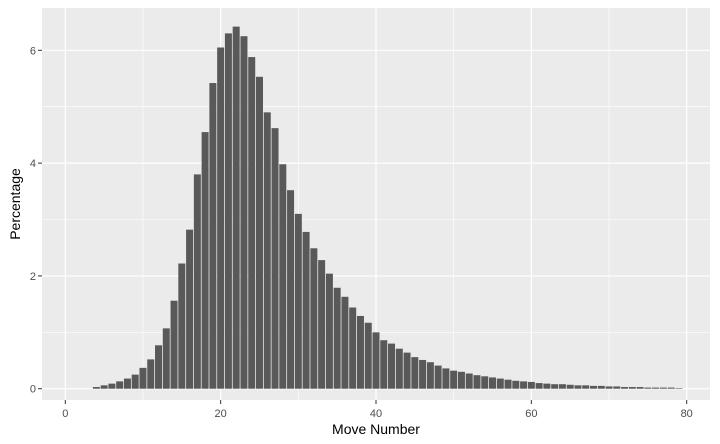 This screenshot has width=720, height=444. What do you see at coordinates (531, 414) in the screenshot?
I see `x-tick-label: 60` at bounding box center [531, 414].